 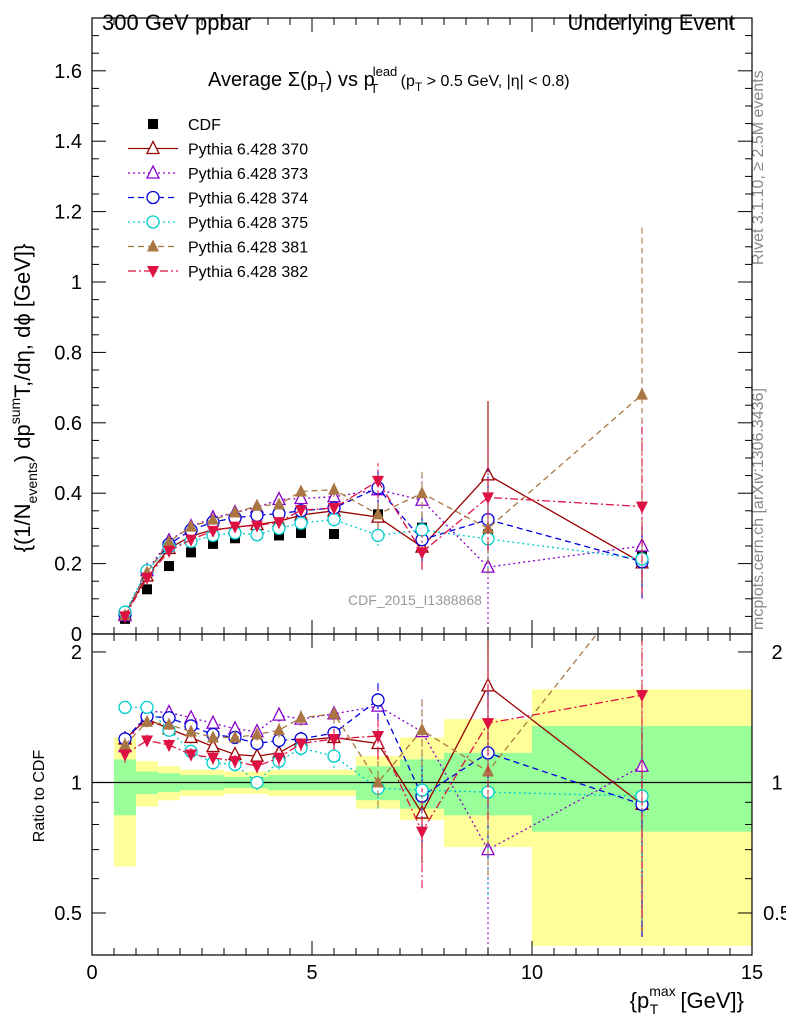 I want to click on ratio-y-axis-label: Ratio to CDF, so click(x=39, y=796).